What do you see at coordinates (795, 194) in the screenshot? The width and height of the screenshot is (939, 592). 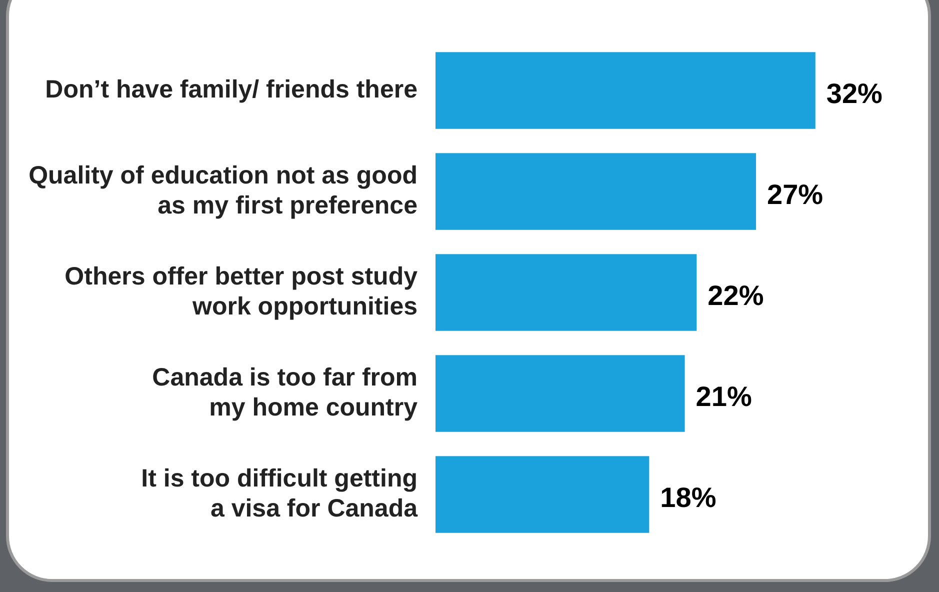 I see `data-label: 27%` at bounding box center [795, 194].